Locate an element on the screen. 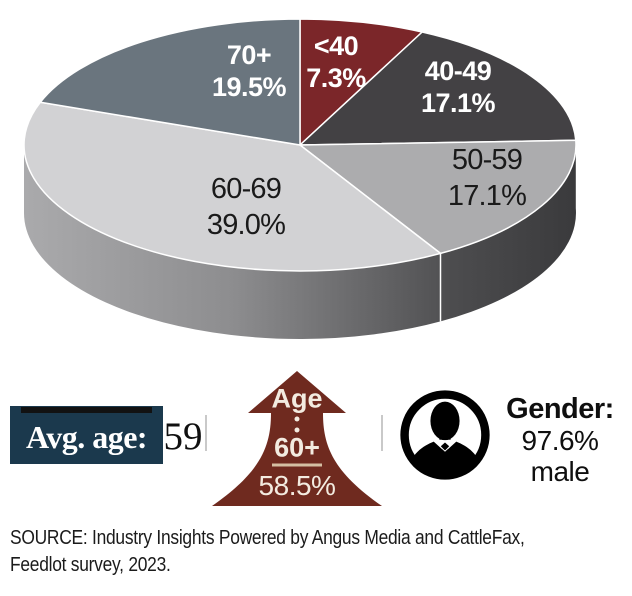 This screenshot has width=632, height=596. pie-label-category: 60-69 is located at coordinates (246, 189).